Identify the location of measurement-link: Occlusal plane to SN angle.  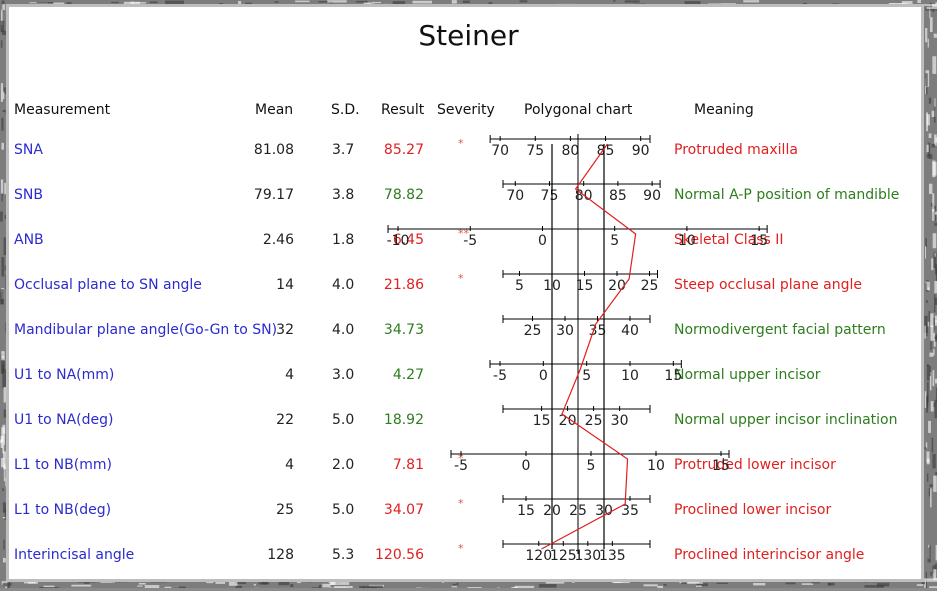
(108, 285).